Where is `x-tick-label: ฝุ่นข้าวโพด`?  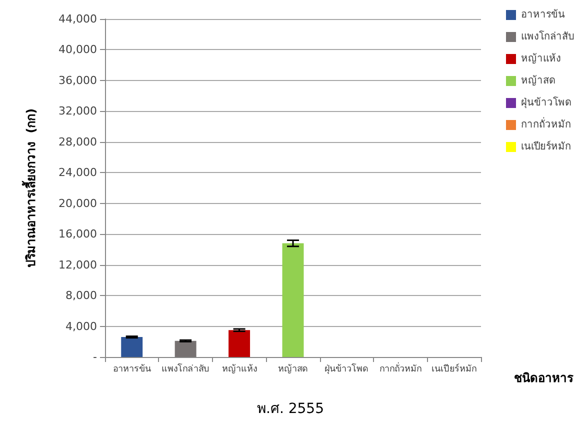 x-tick-label: ฝุ่นข้าวโพด is located at coordinates (346, 369).